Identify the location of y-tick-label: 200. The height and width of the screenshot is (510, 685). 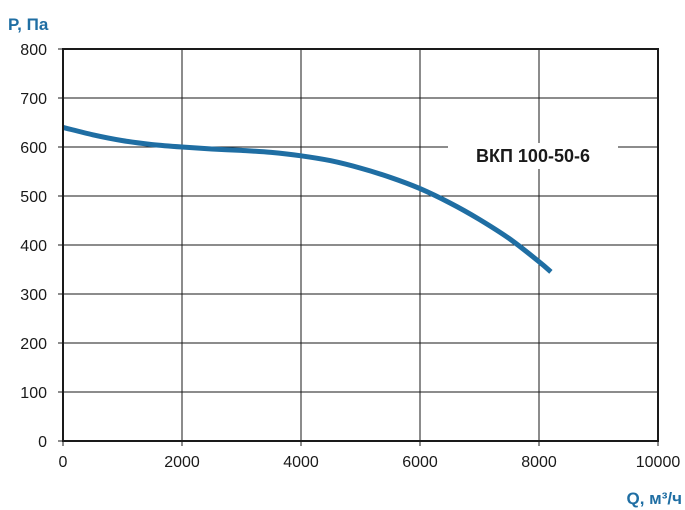
(33, 344).